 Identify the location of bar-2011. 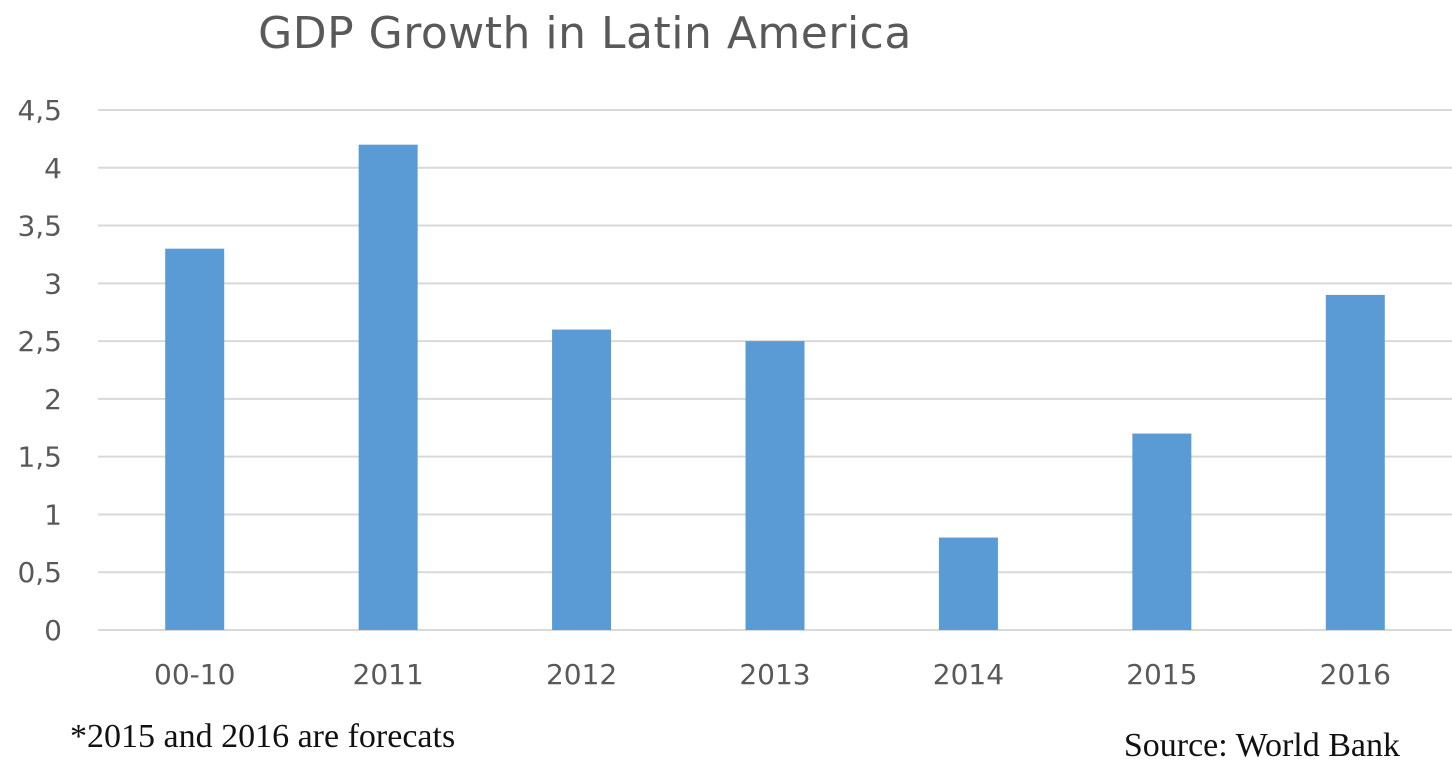
(388, 387).